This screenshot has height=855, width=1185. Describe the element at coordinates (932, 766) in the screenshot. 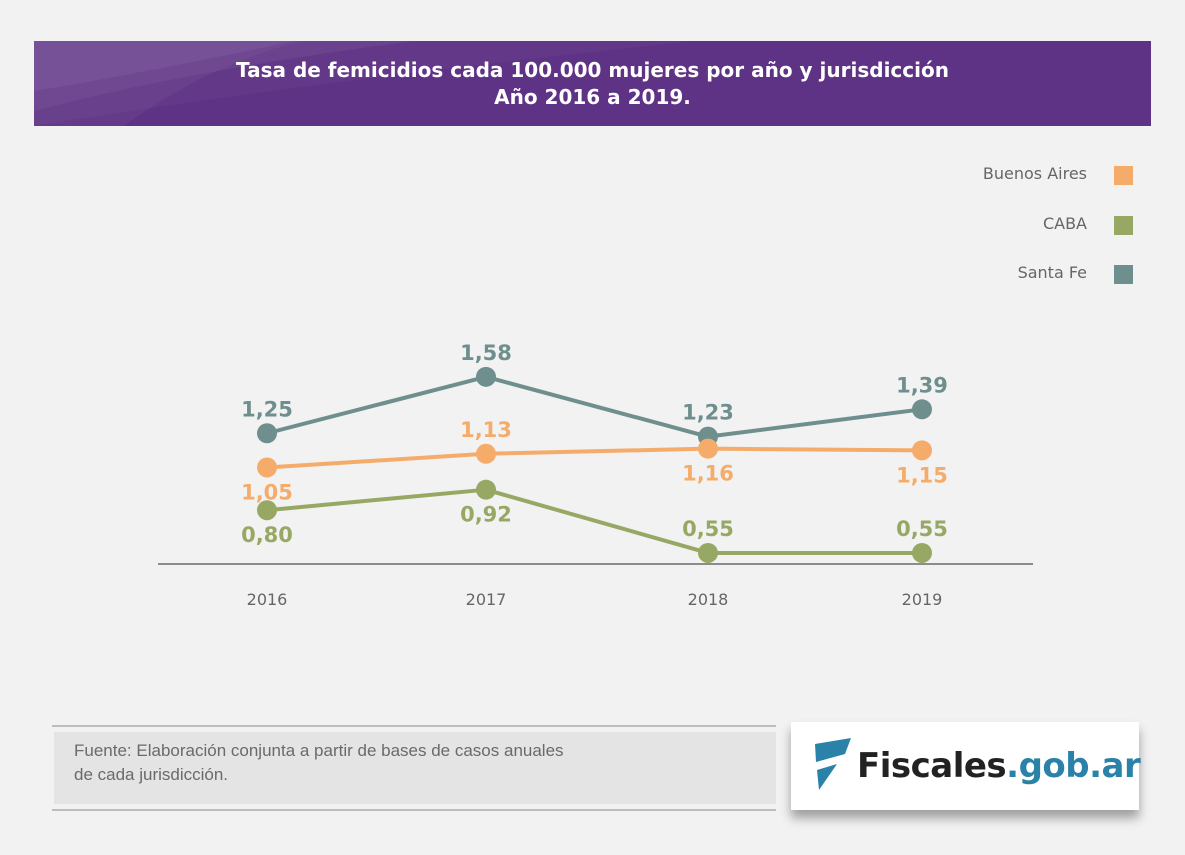

I see `logo-word-fiscales: Fiscales` at that location.